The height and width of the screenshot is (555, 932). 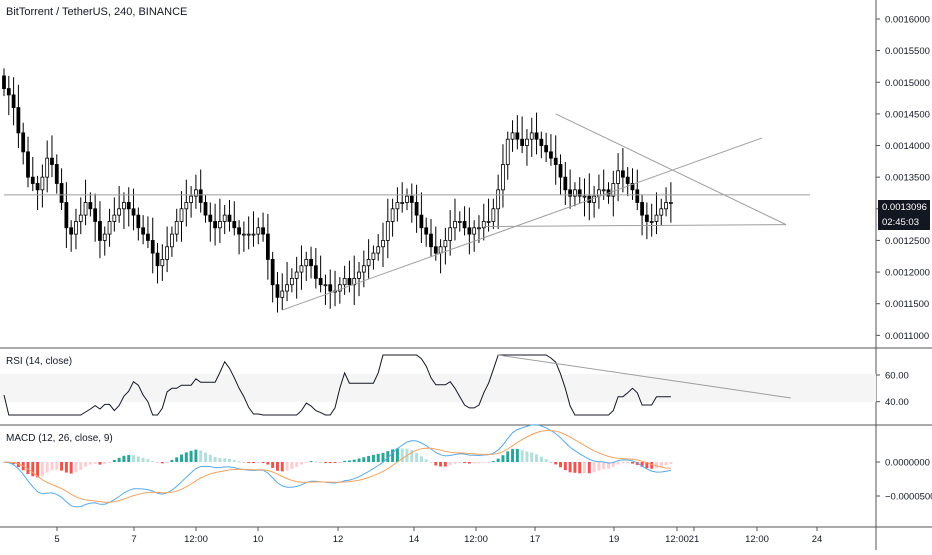 What do you see at coordinates (338, 539) in the screenshot?
I see `time-tick-label: 12` at bounding box center [338, 539].